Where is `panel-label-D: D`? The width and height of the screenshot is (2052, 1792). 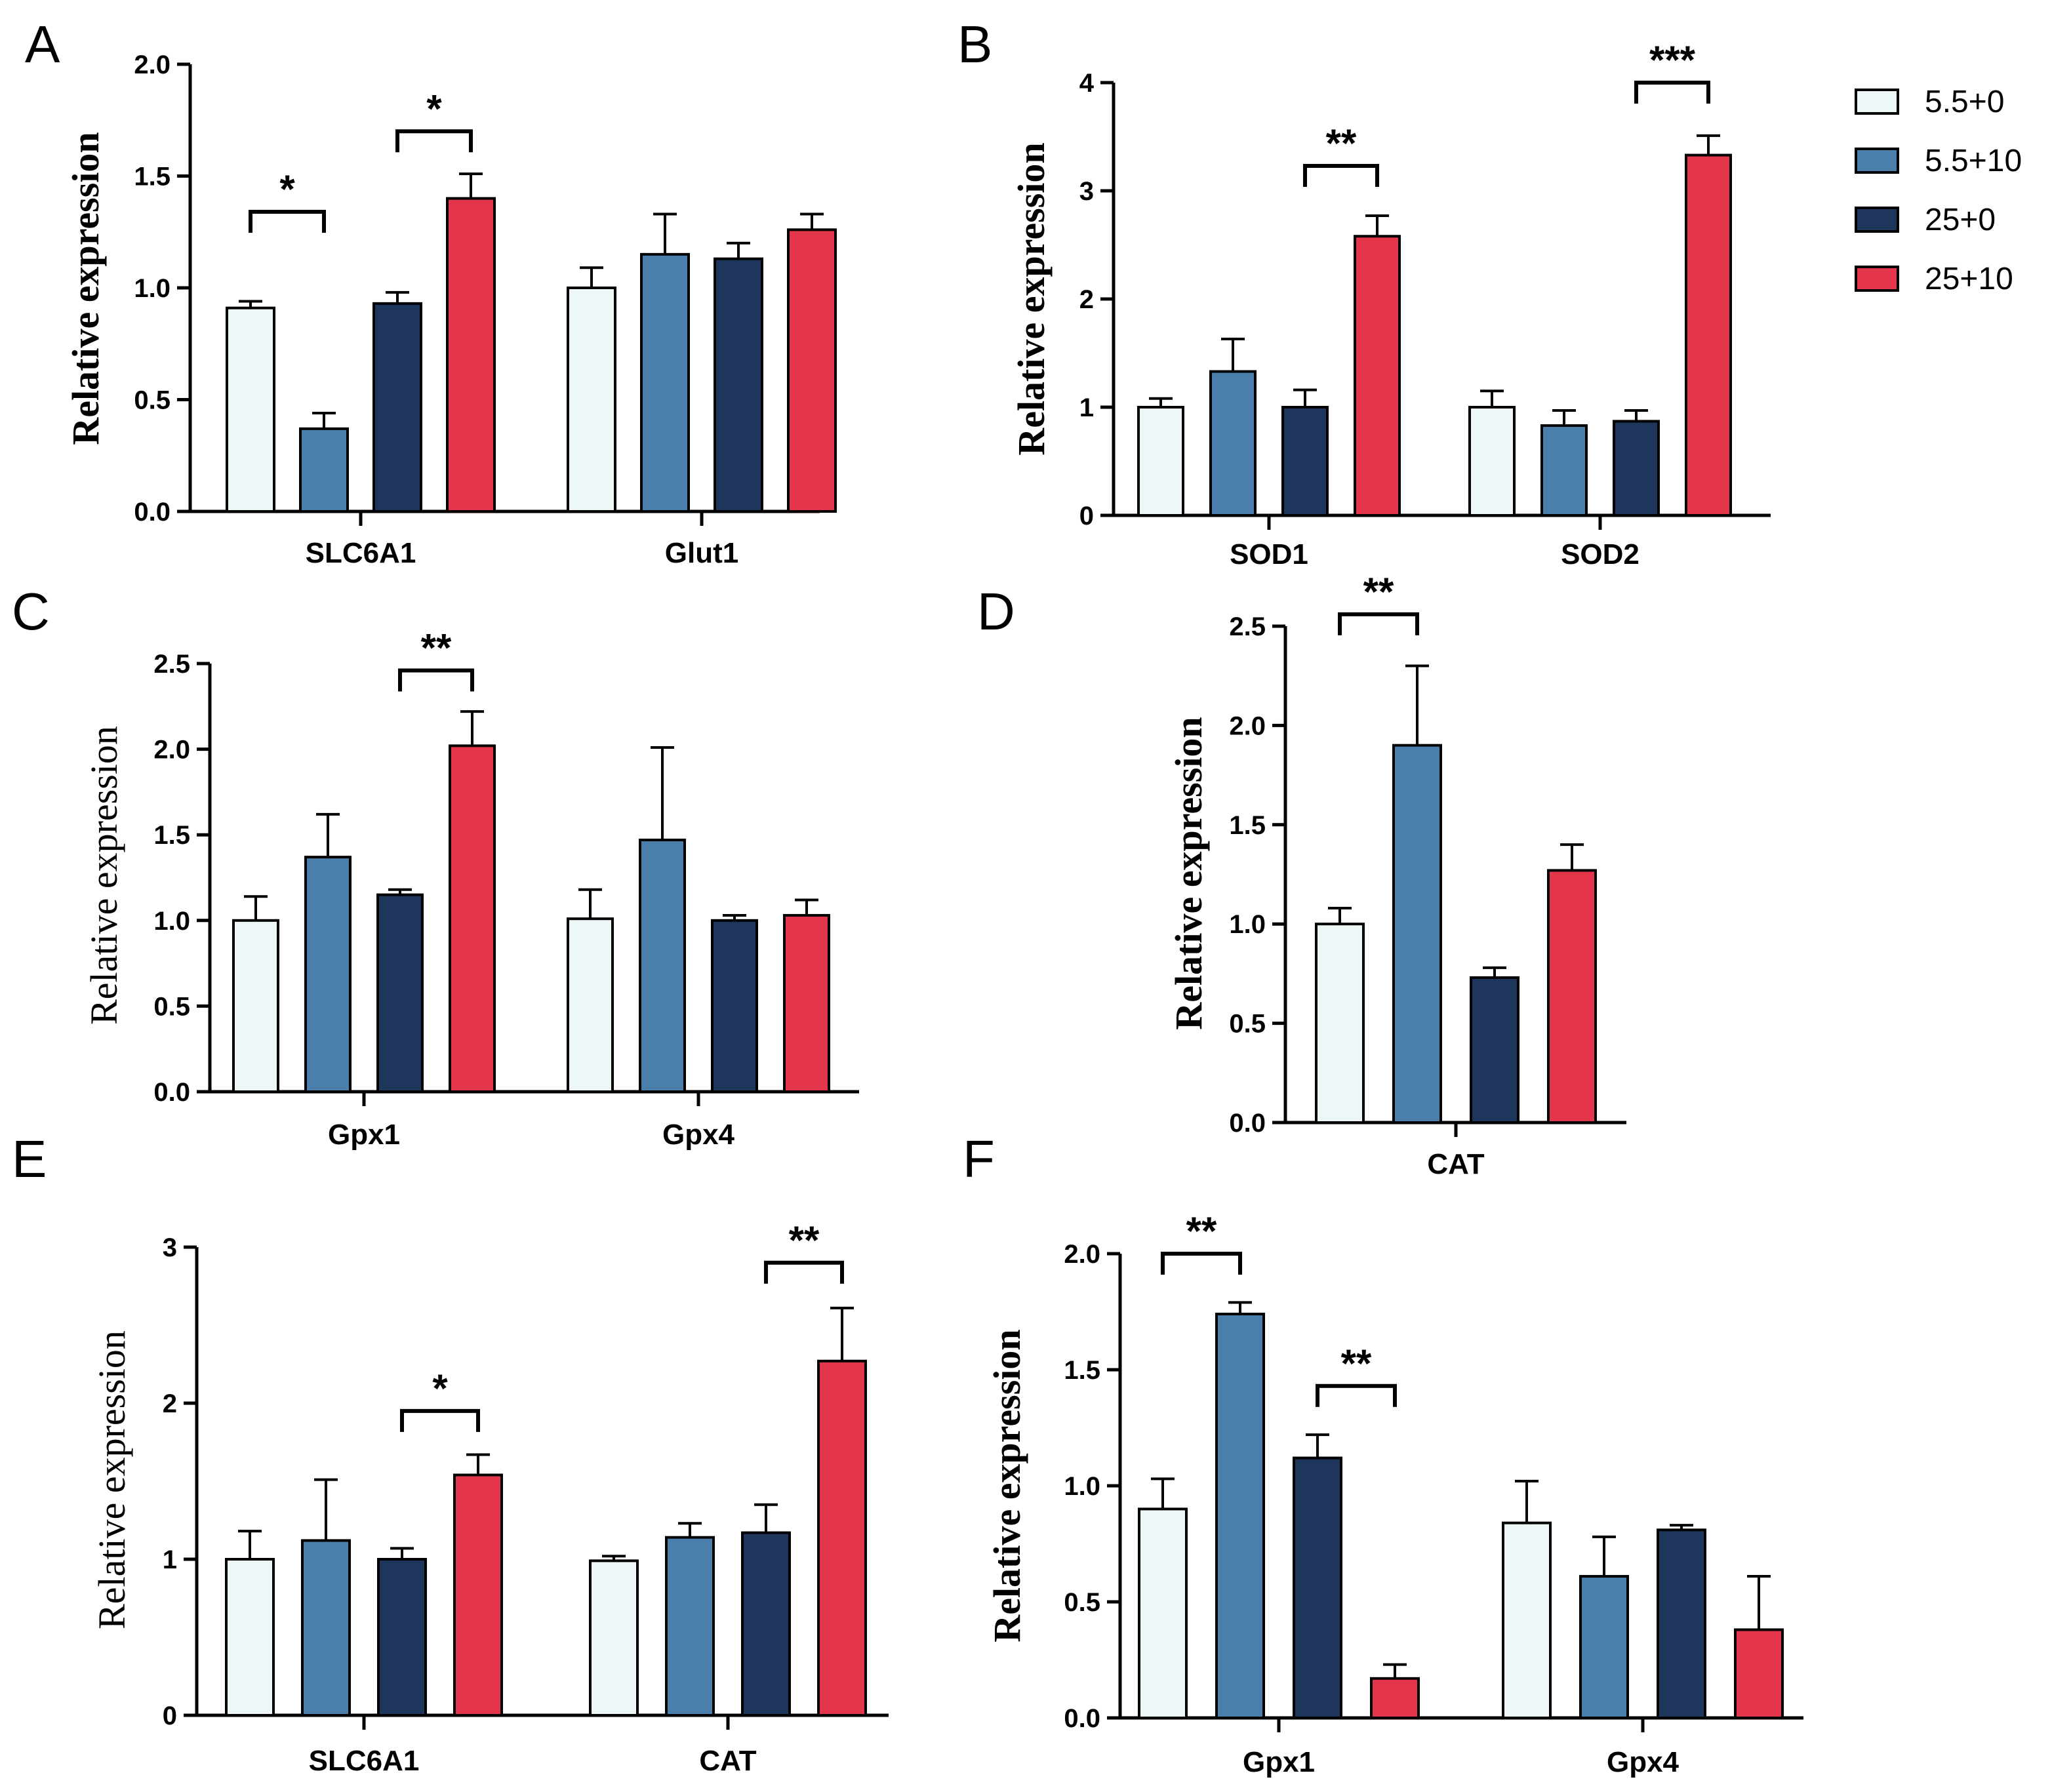
panel-label-D: D is located at coordinates (996, 612).